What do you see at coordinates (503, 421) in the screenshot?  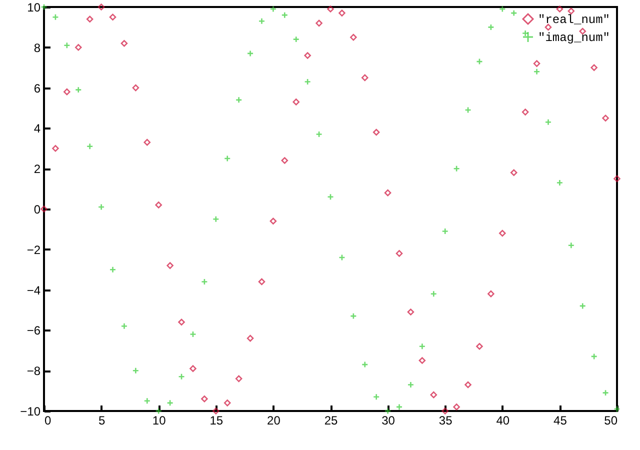 I see `x-tick-label: 40` at bounding box center [503, 421].